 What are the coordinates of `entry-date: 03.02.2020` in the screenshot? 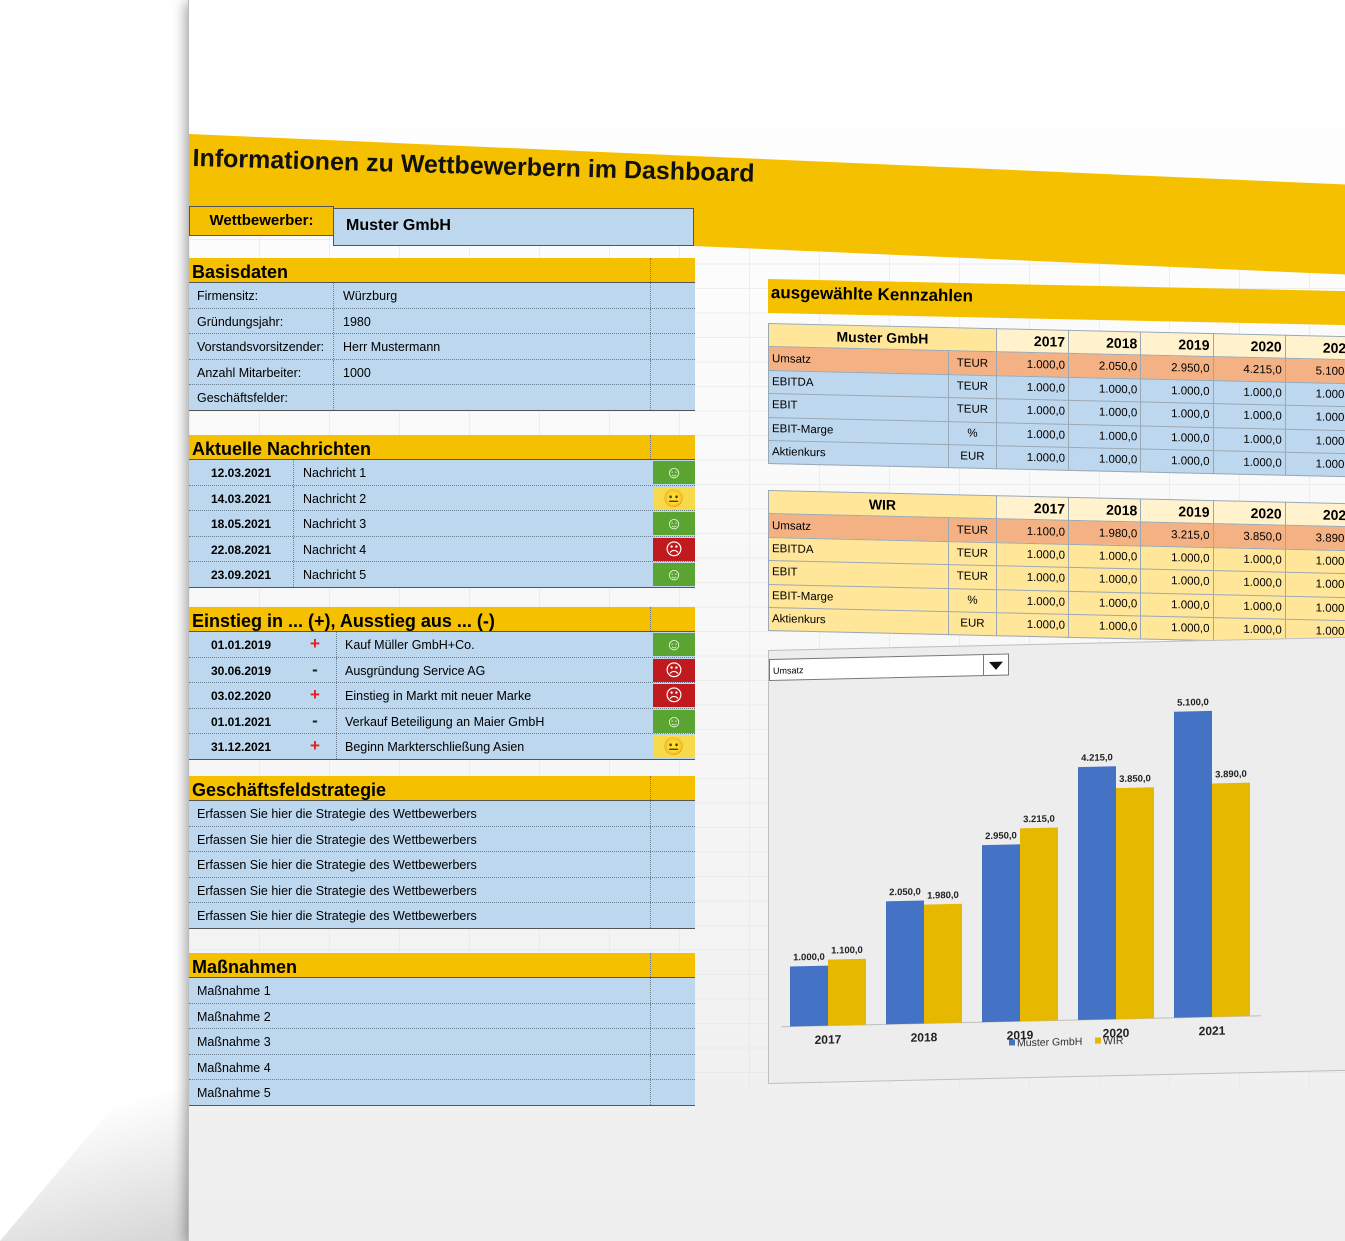 It's located at (241, 696).